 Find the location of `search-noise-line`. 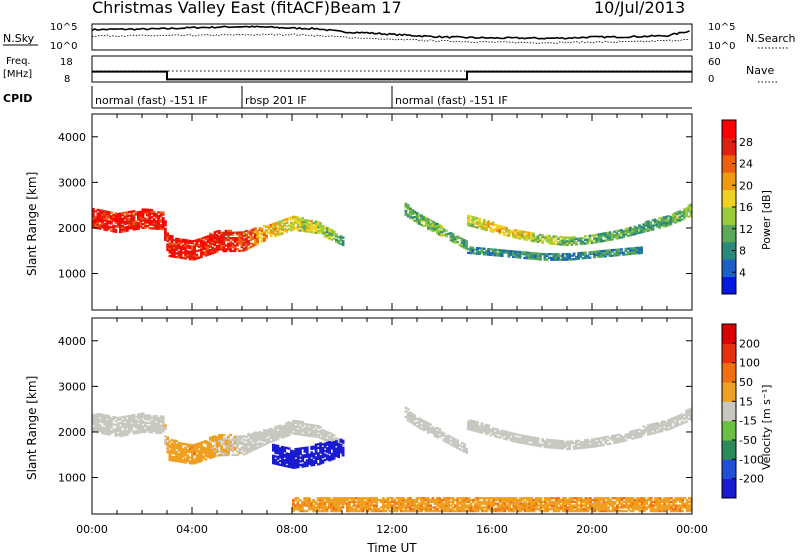

search-noise-line is located at coordinates (390, 38).